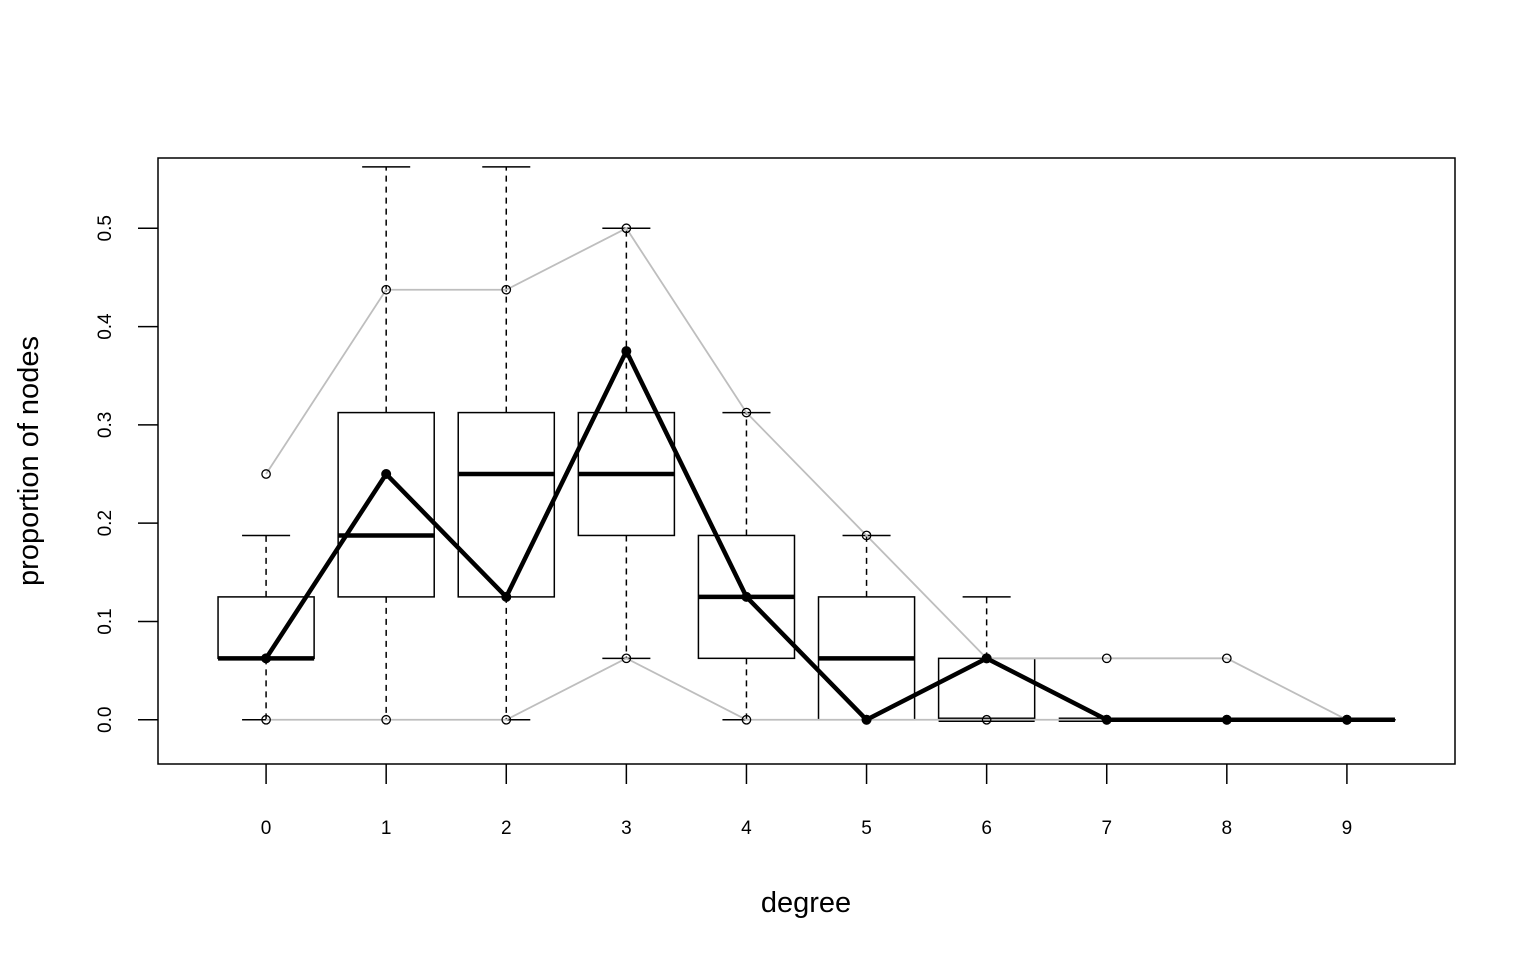 This screenshot has width=1536, height=960. Describe the element at coordinates (386, 504) in the screenshot. I see `box-iqr` at that location.